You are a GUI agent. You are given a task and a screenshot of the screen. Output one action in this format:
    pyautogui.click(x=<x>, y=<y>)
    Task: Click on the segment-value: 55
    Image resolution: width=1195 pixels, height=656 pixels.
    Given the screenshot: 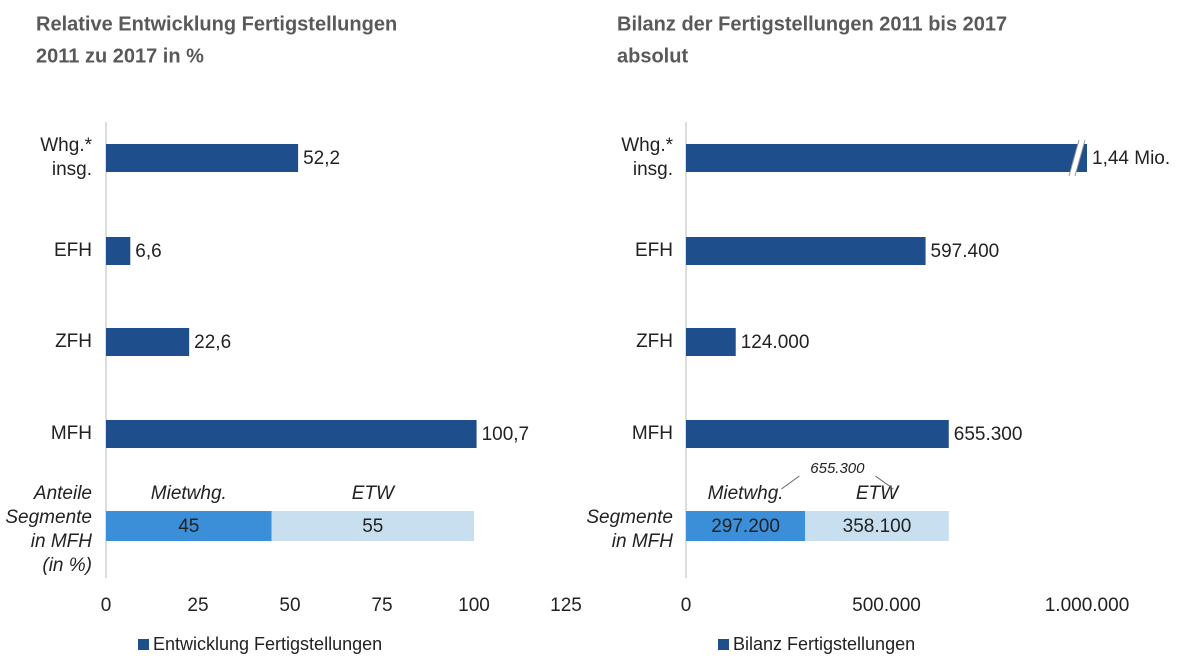 What is the action you would take?
    pyautogui.click(x=372, y=526)
    